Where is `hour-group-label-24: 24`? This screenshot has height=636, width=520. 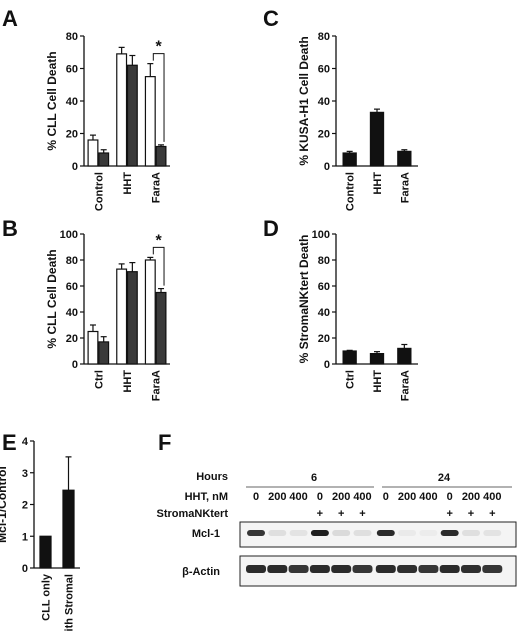
hour-group-label-24: 24 is located at coordinates (444, 478).